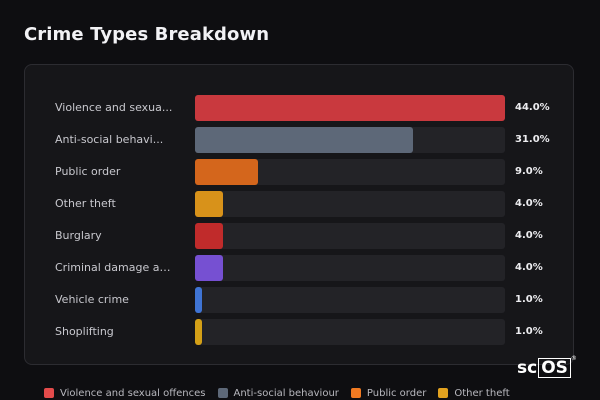  I want to click on logo-registered-mark: ®, so click(573, 358).